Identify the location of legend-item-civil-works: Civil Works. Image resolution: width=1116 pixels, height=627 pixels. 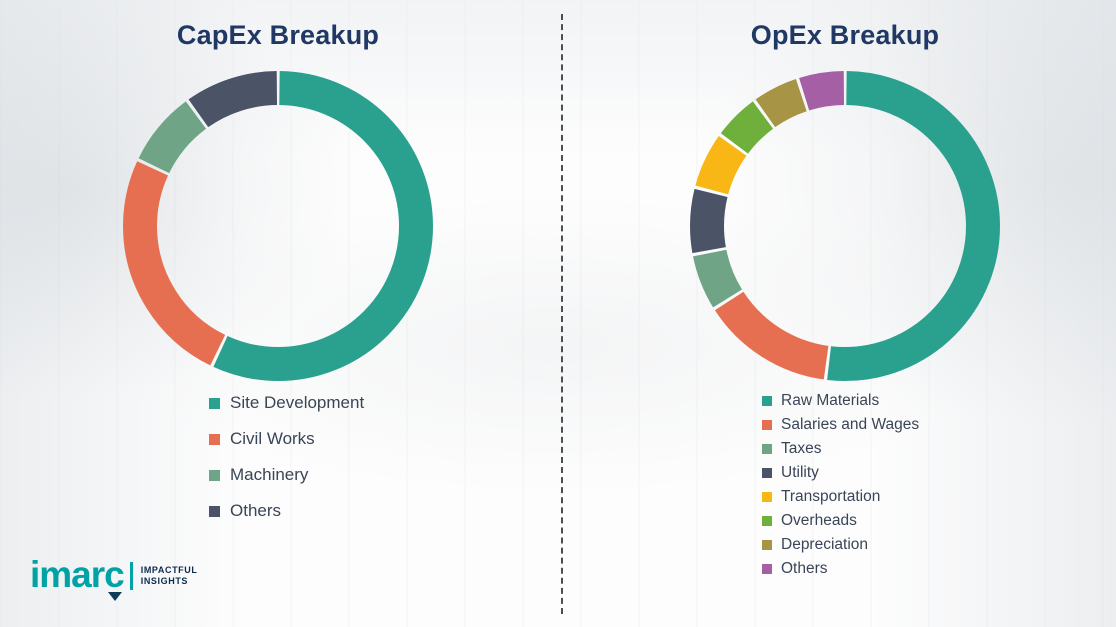
(286, 439).